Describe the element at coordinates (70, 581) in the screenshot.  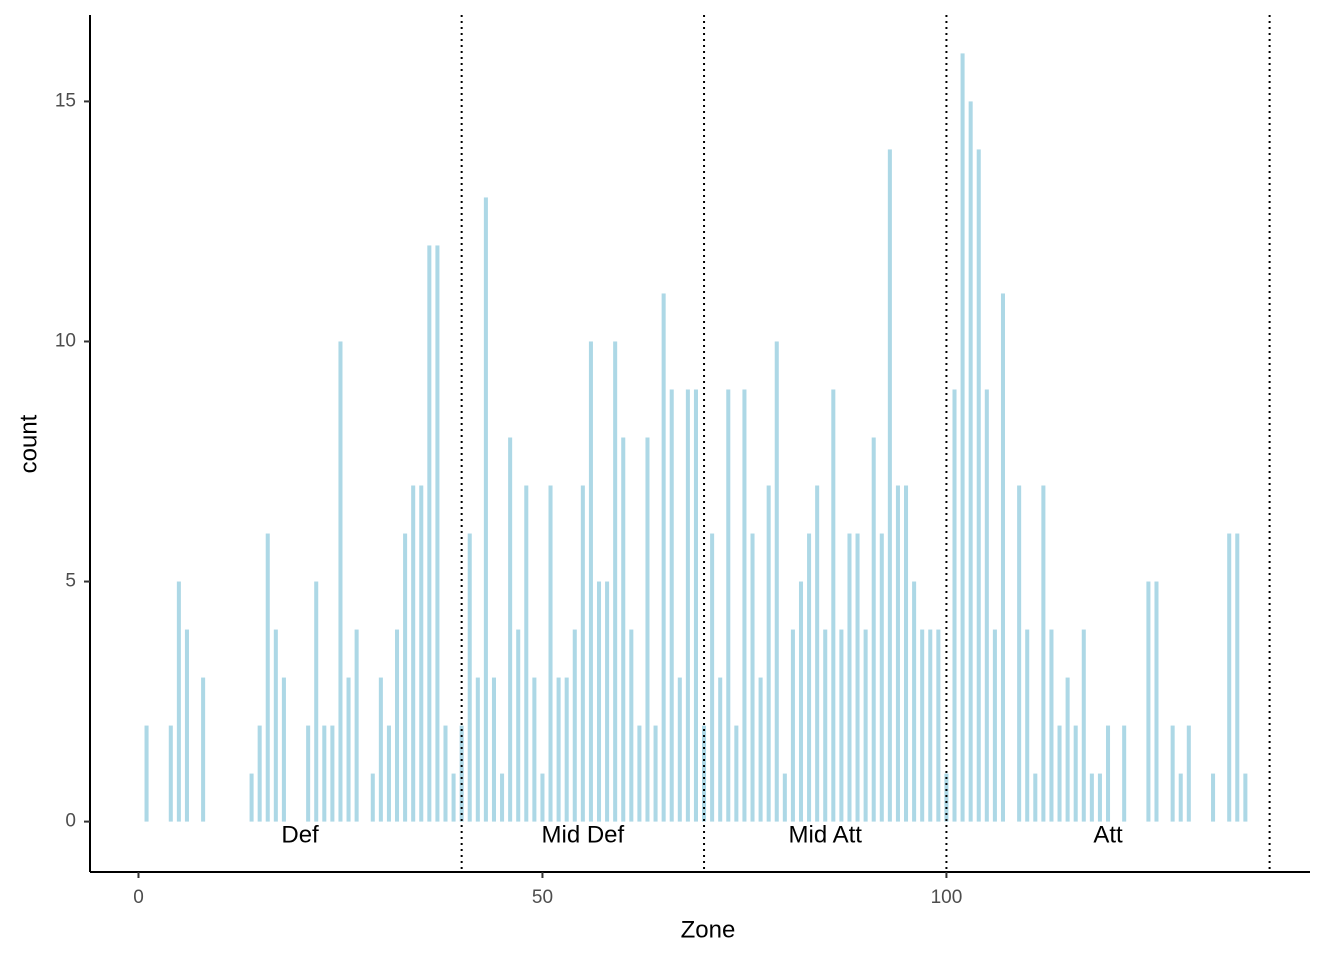
I see `y-tick-label: 5` at that location.